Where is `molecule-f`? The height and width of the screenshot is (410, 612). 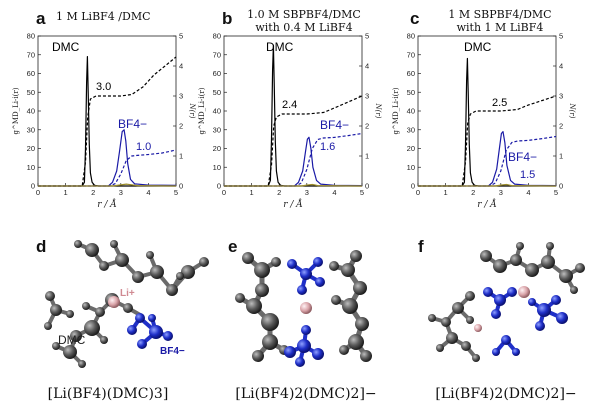 molecule-f is located at coordinates (506, 302).